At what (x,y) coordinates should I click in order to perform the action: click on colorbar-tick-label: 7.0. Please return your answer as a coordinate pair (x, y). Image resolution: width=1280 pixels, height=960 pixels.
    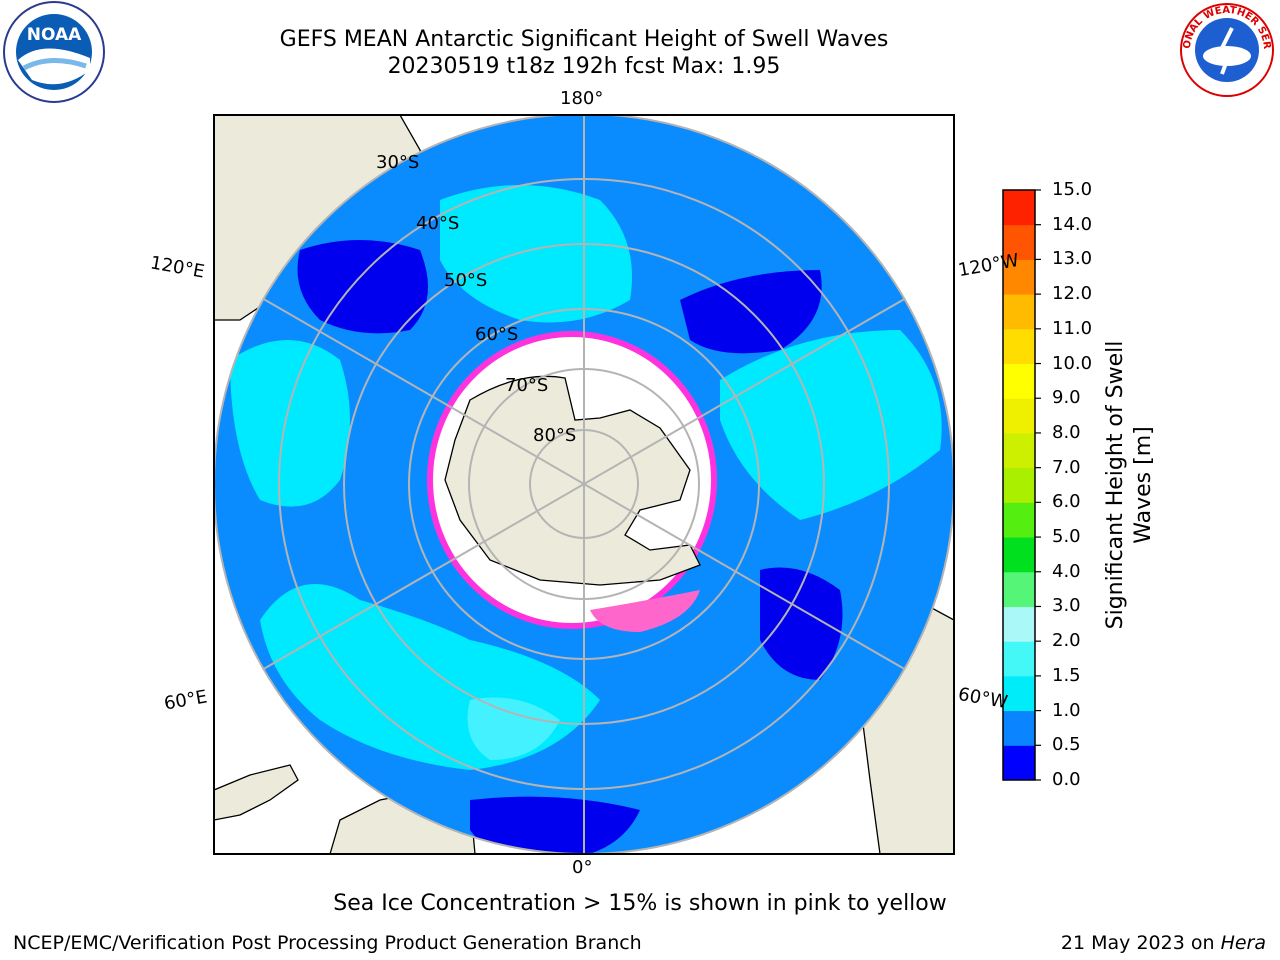
    Looking at the image, I should click on (1066, 467).